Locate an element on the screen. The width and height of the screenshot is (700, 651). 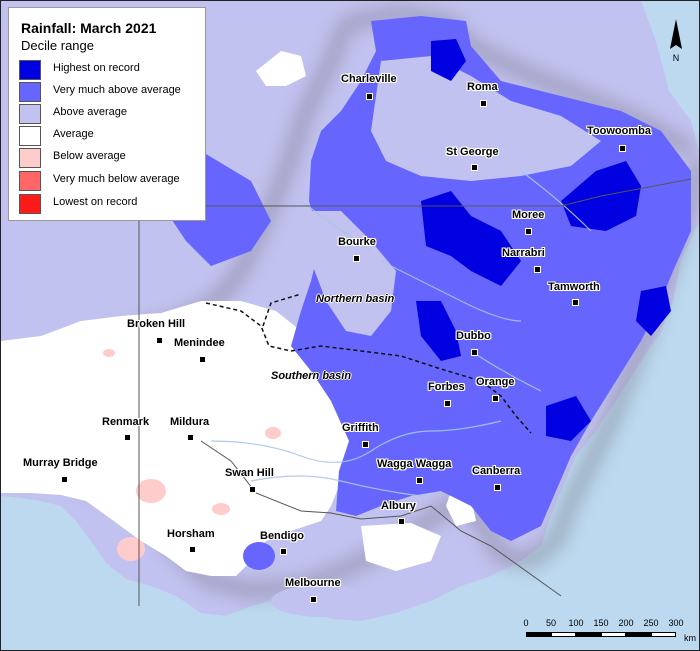
town-marker-menindee is located at coordinates (202, 359).